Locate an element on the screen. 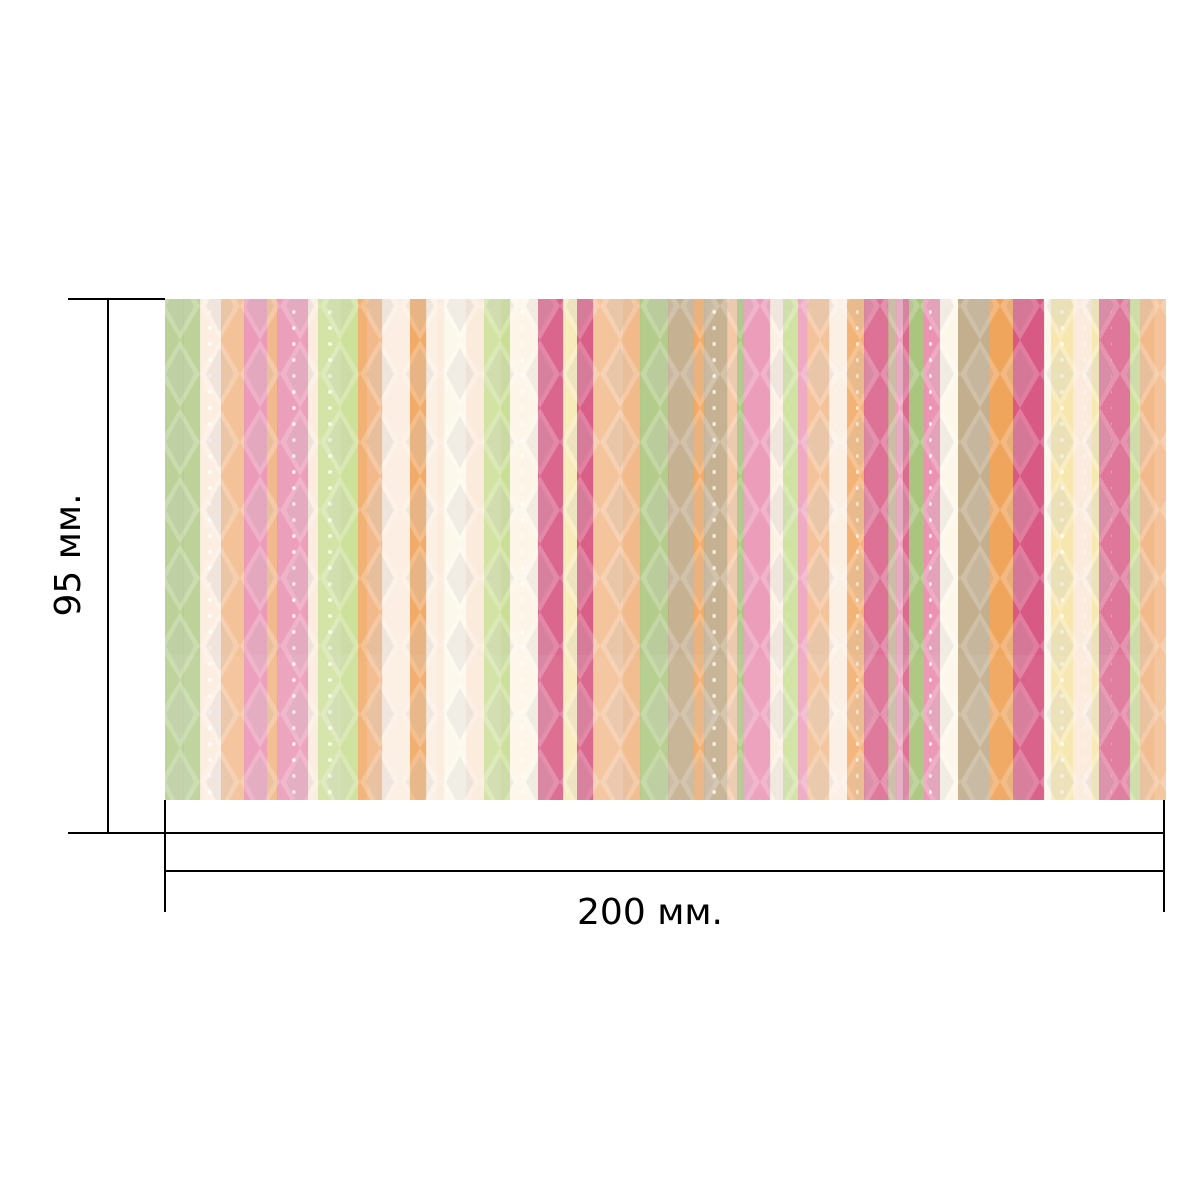 This screenshot has height=1200, width=1200. height-label: 95 мм. is located at coordinates (68, 554).